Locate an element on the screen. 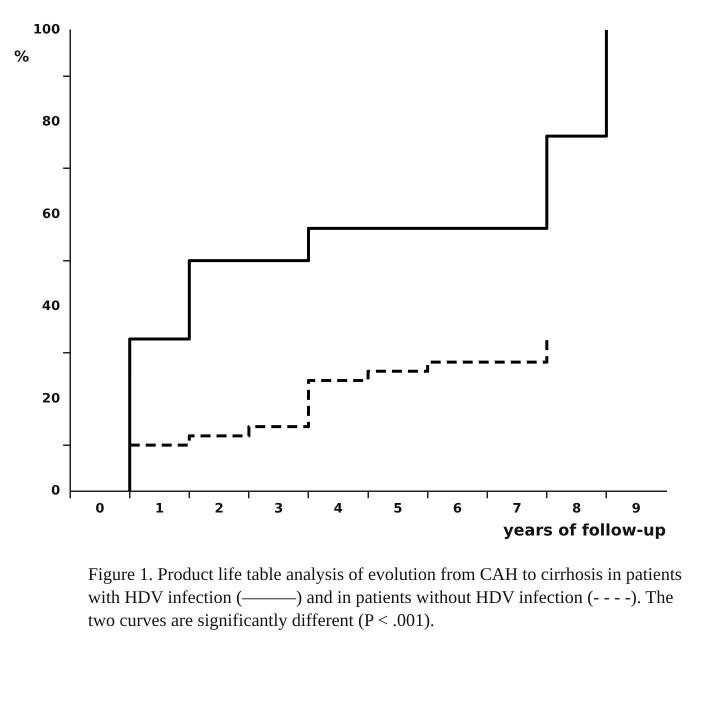 The height and width of the screenshot is (710, 704). y-axis-title: % is located at coordinates (22, 56).